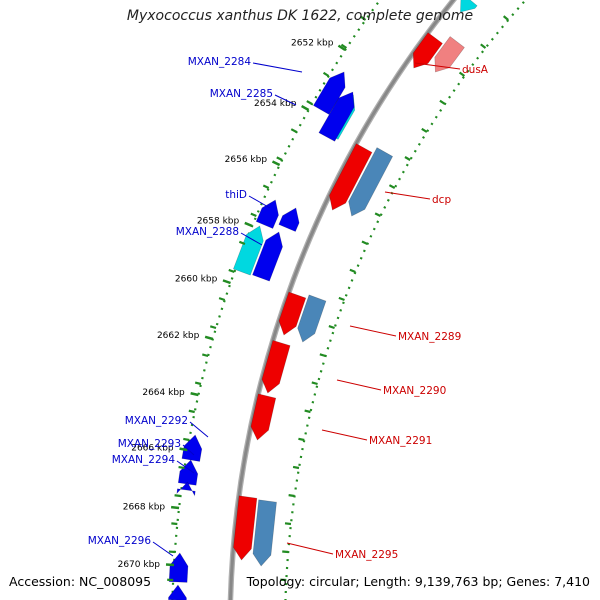 The width and height of the screenshot is (600, 600). I want to click on gene-label-reverse: MXAN_2295, so click(366, 555).